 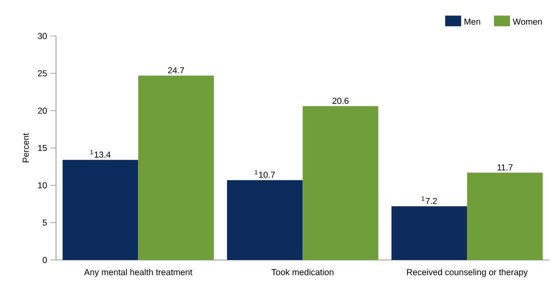 I want to click on y-tick-label: 5, so click(x=44, y=223).